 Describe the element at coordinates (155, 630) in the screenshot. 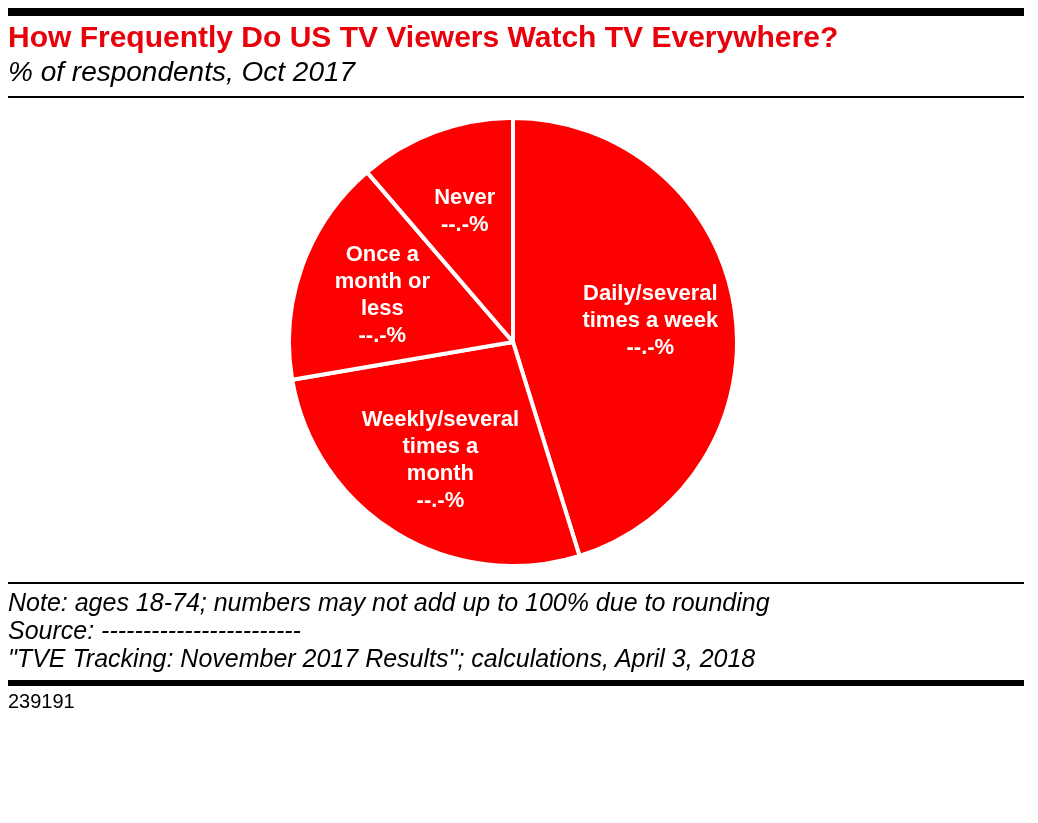

I see `source-note: Source: ------------------------` at that location.